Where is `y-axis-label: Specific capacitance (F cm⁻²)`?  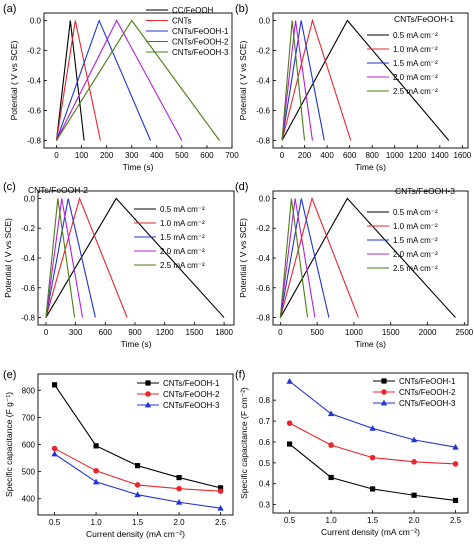 y-axis-label: Specific capacitance (F cm⁻²) is located at coordinates (244, 443).